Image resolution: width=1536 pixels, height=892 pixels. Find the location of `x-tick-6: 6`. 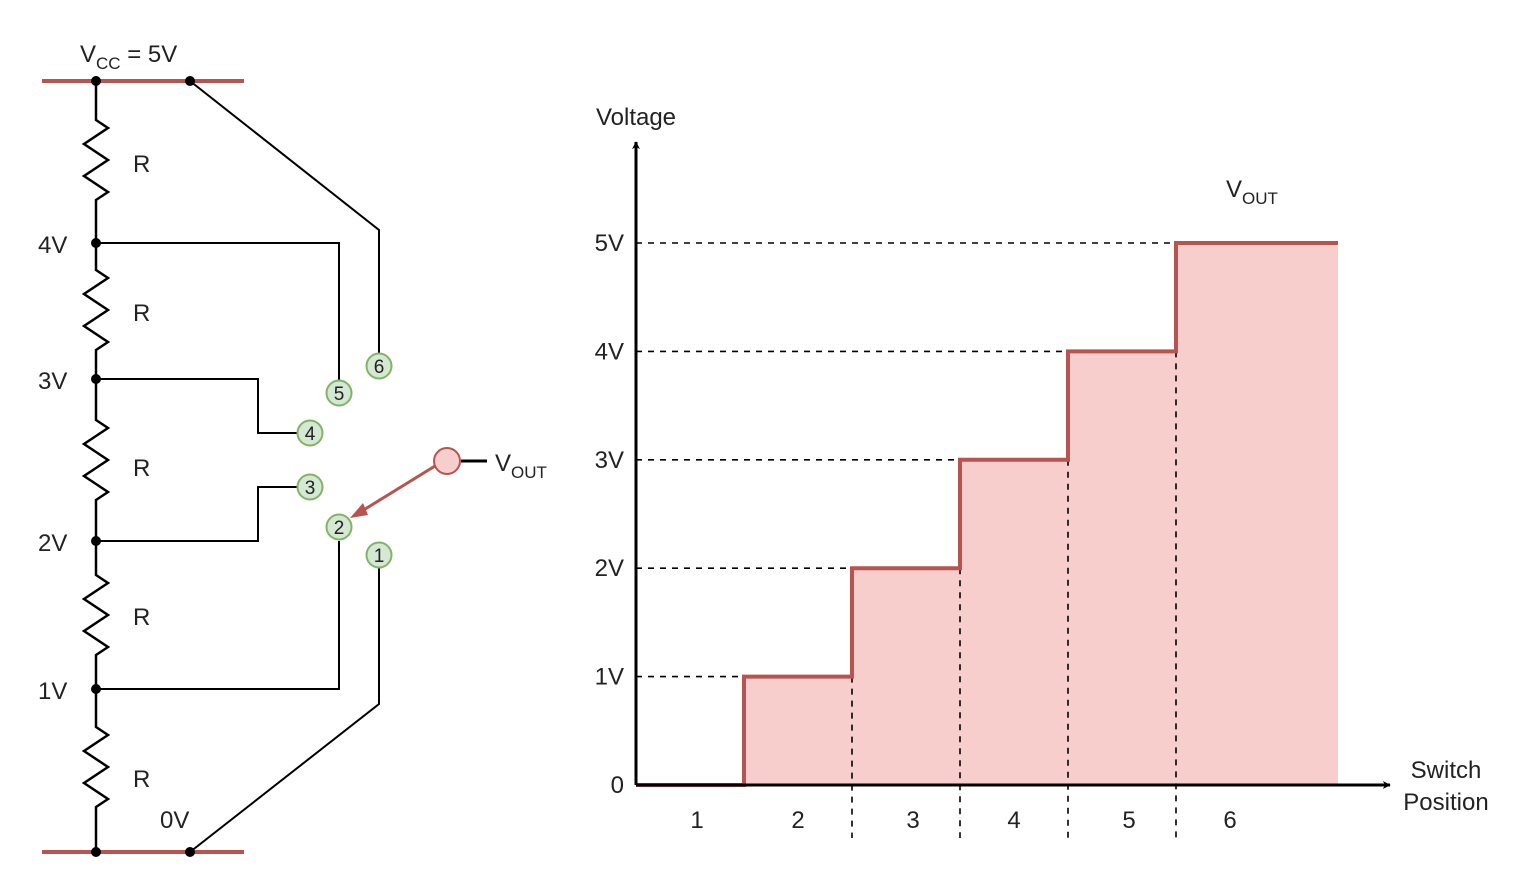

x-tick-6: 6 is located at coordinates (1229, 820).